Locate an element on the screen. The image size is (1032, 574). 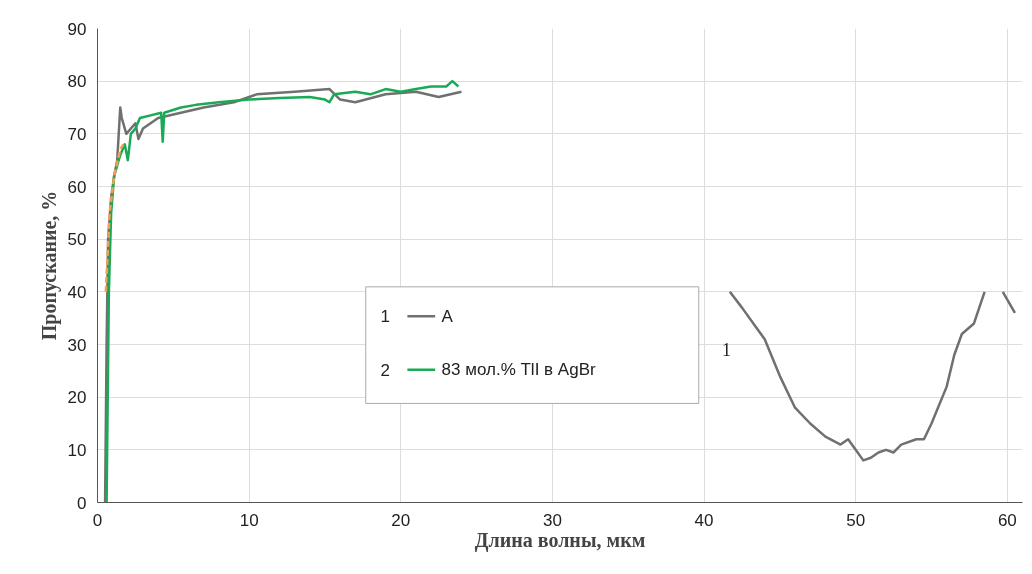
y-tick-label: 80 is located at coordinates (77, 82).